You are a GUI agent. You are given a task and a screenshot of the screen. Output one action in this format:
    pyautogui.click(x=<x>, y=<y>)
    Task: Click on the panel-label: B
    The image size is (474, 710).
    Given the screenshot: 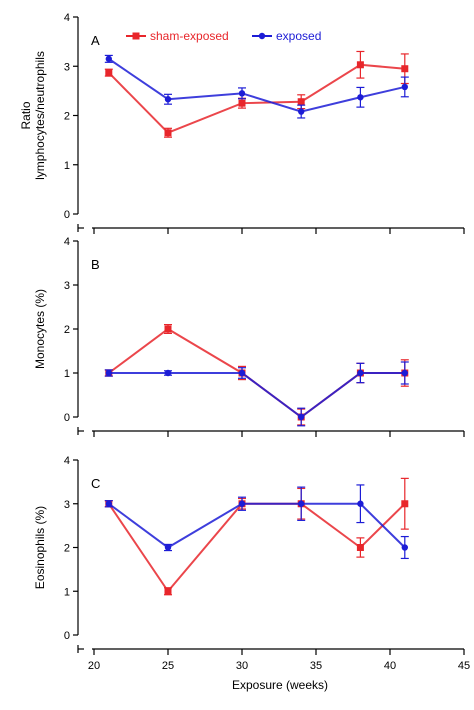 What is the action you would take?
    pyautogui.click(x=95, y=264)
    